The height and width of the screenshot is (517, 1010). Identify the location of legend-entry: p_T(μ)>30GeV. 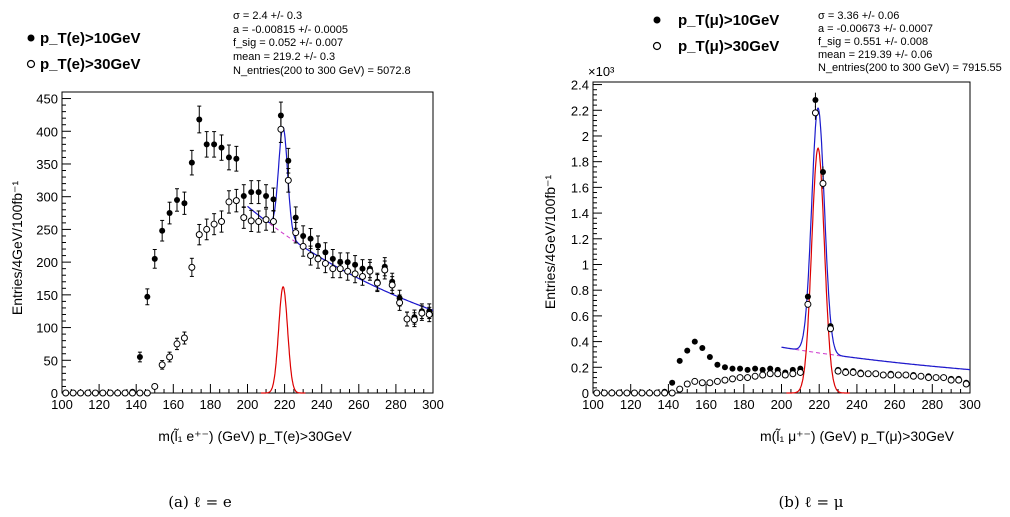
(728, 46).